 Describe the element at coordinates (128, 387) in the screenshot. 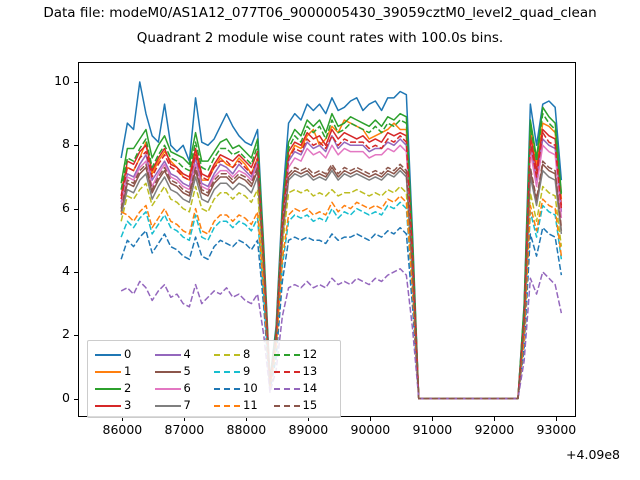

I see `legend-label: 2` at that location.